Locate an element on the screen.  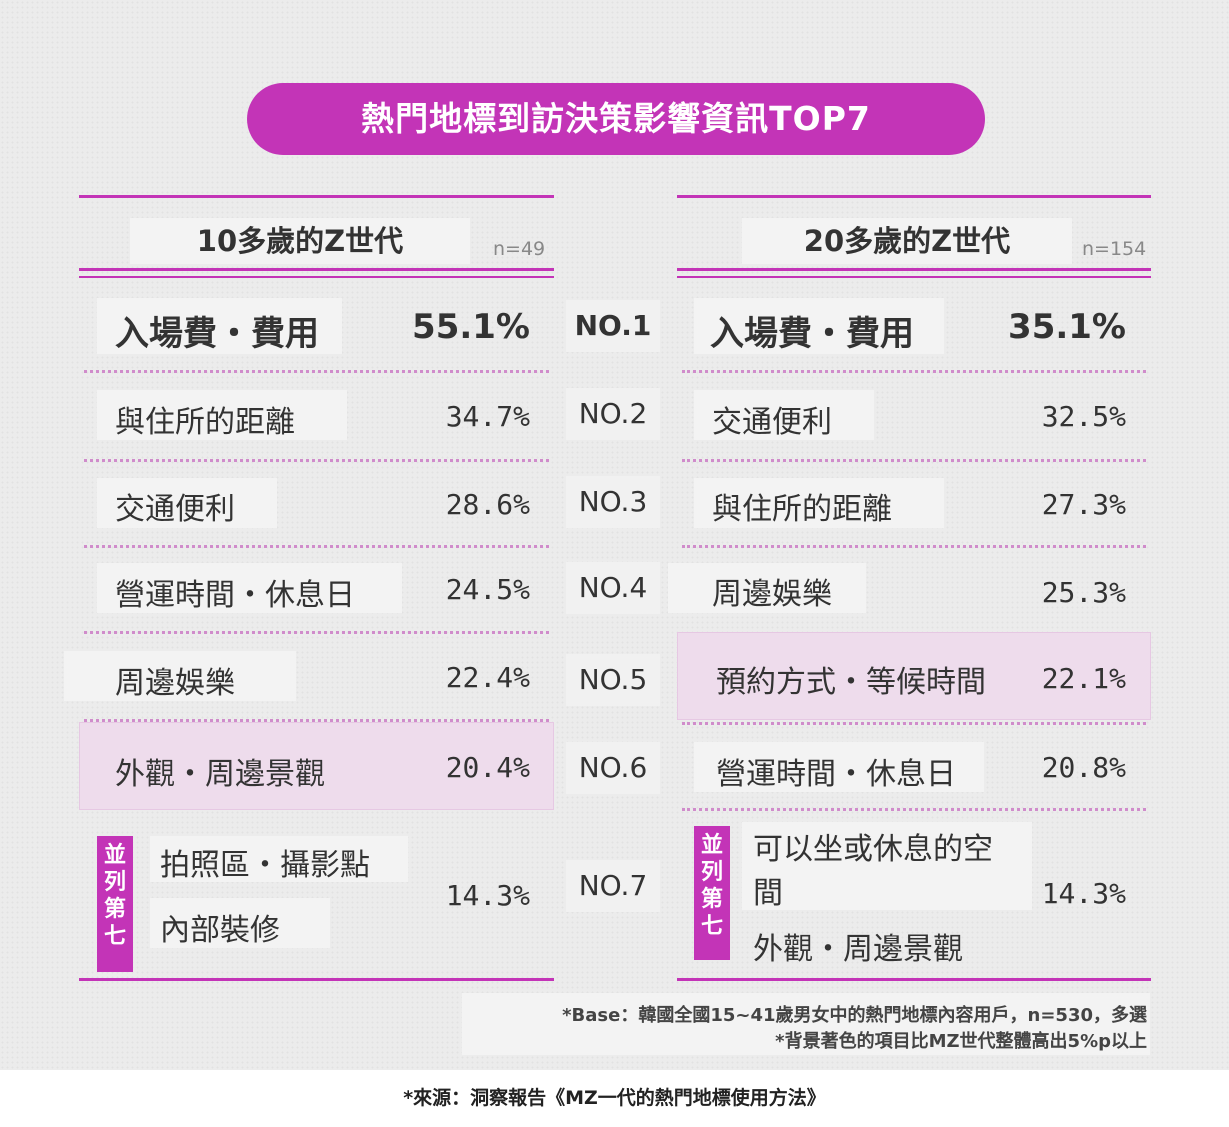
right-tie-tag-text: 並列第七 is located at coordinates (711, 886).